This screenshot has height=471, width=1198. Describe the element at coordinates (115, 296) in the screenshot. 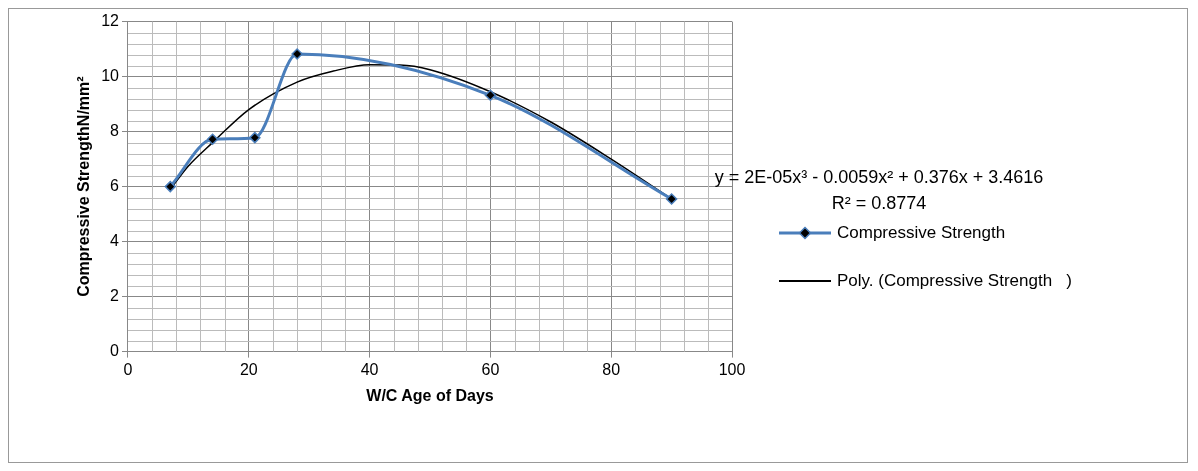

I see `y-tick-label: 2` at that location.